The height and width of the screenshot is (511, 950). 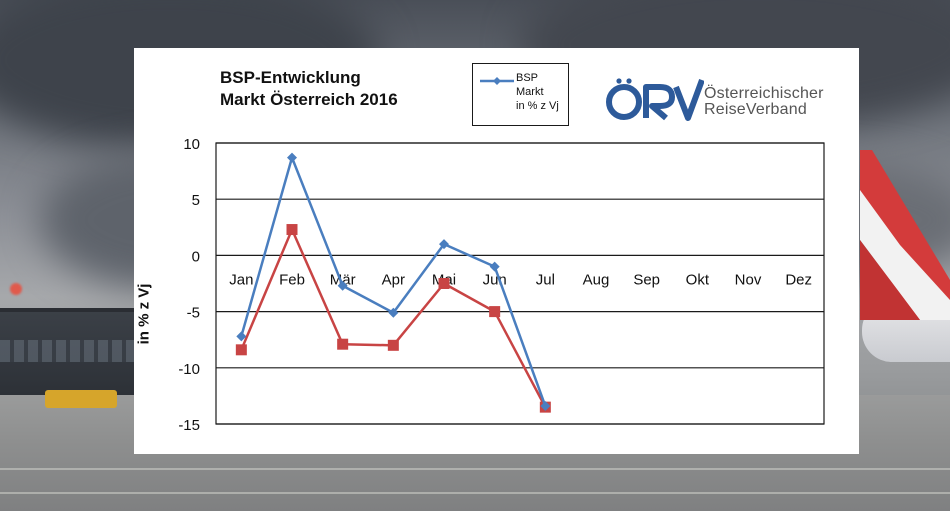 I want to click on oerv-logo-icon, so click(x=655, y=99).